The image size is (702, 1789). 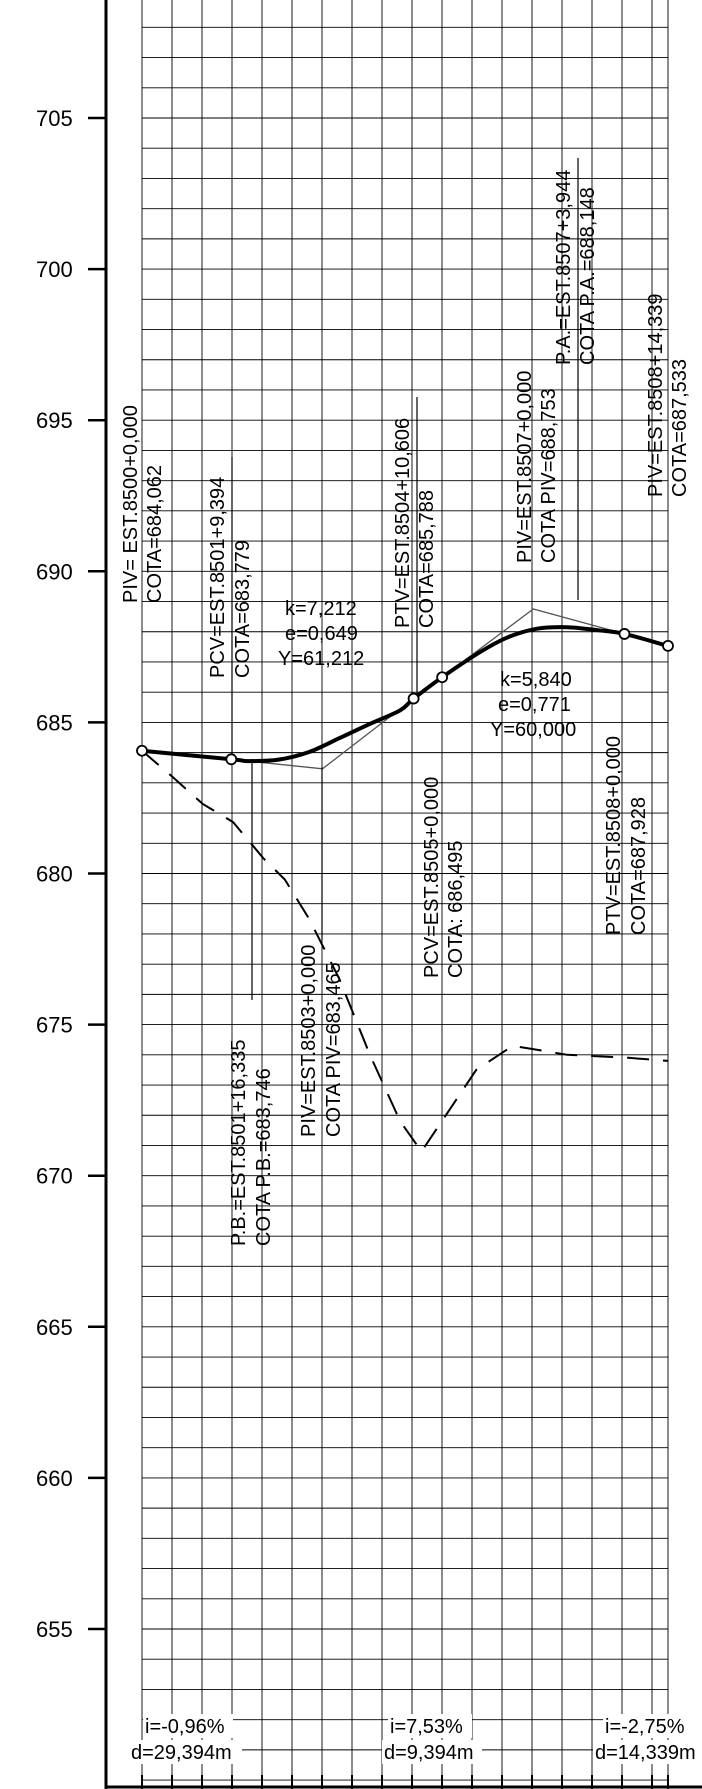 What do you see at coordinates (432, 877) in the screenshot?
I see `pcv2-station-label: PCV=EST.8505+0,000` at bounding box center [432, 877].